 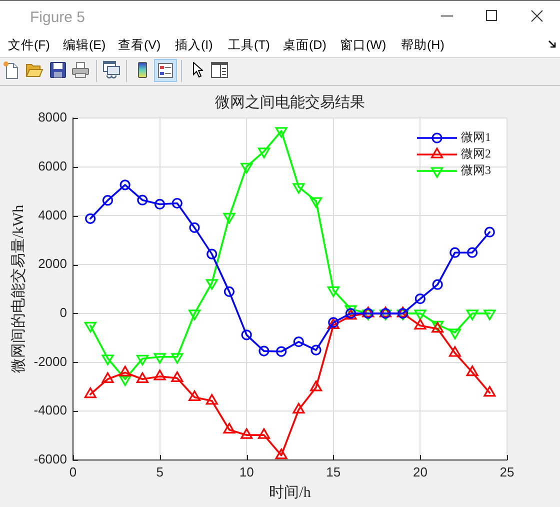 What do you see at coordinates (52, 117) in the screenshot?
I see `y-tick-label: 8000` at bounding box center [52, 117].